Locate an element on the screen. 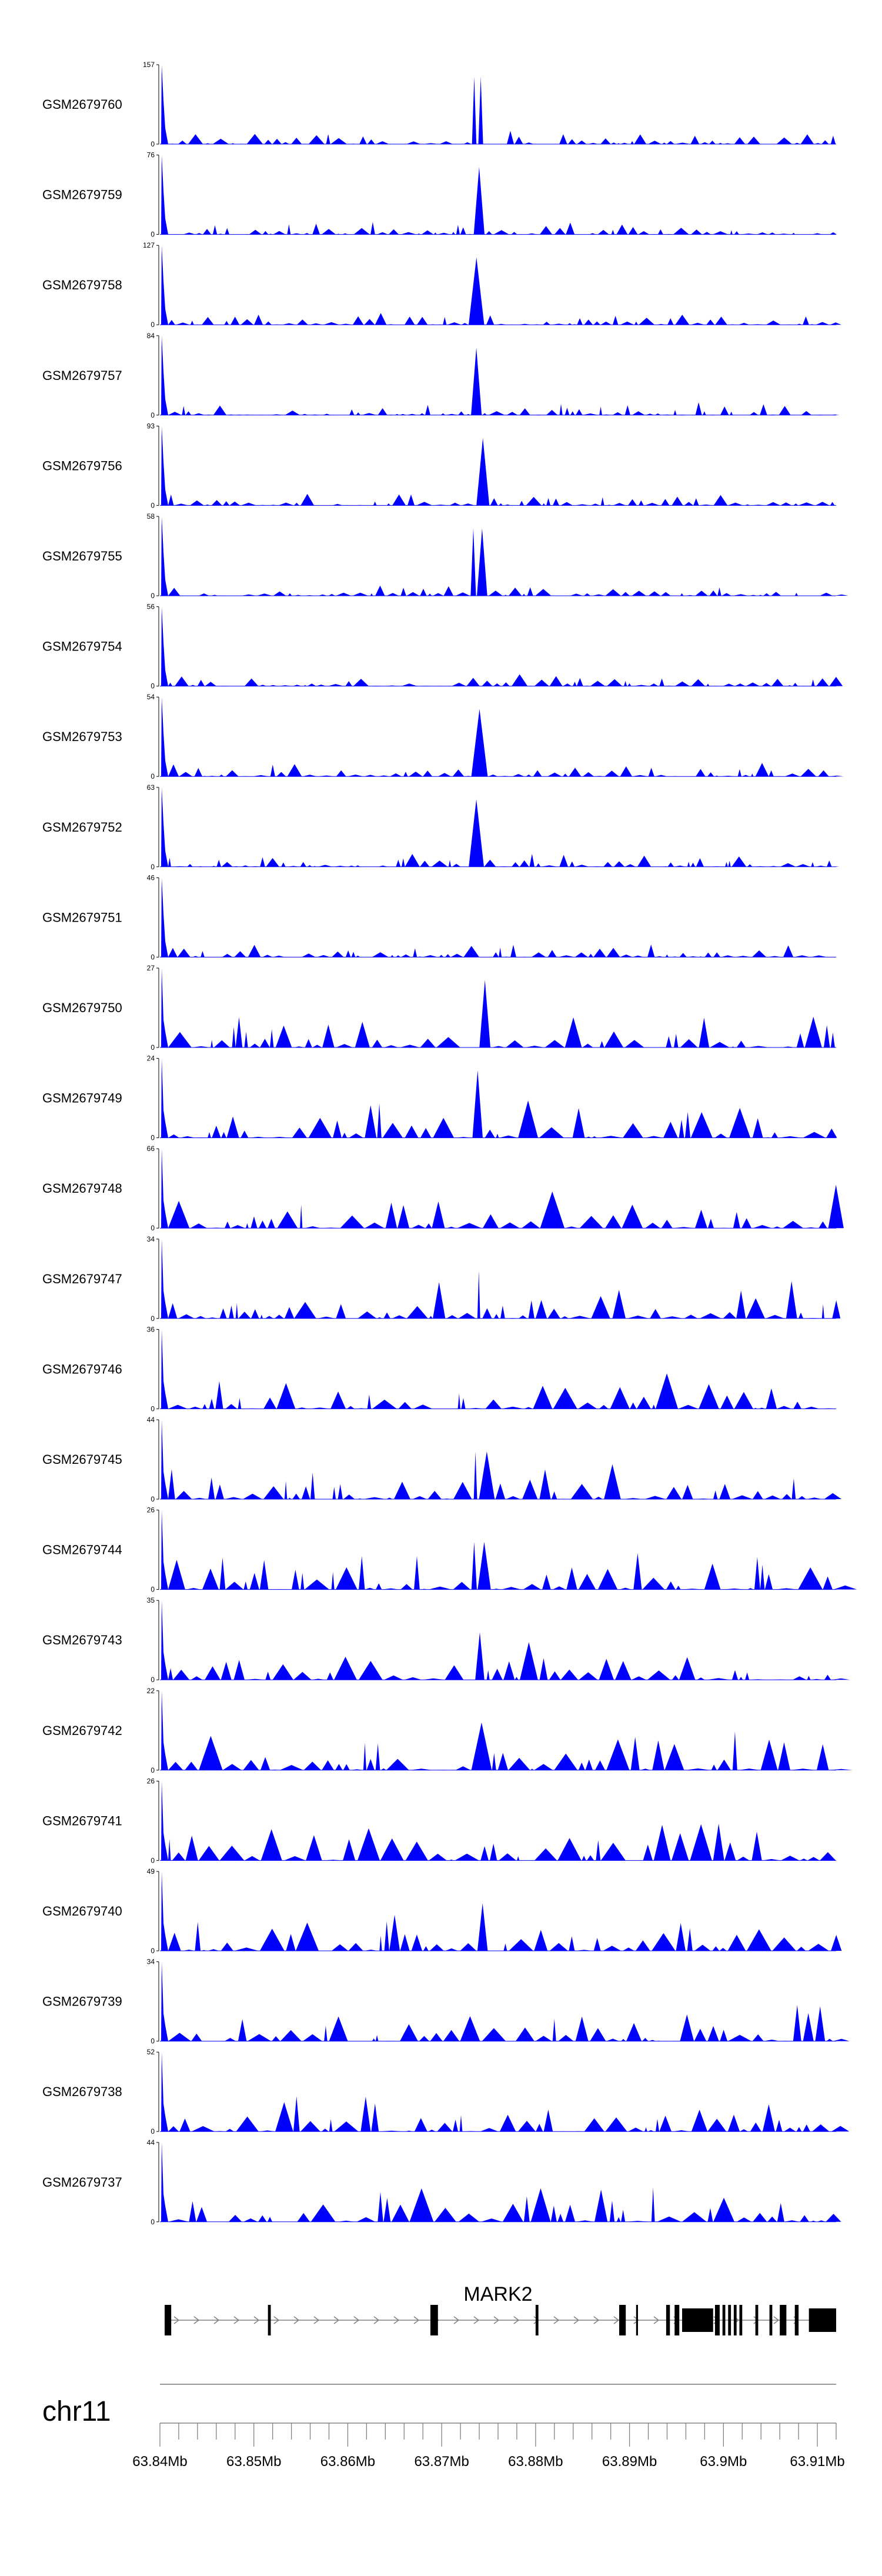 The width and height of the screenshot is (882, 2576). y-max-label: 27 is located at coordinates (151, 968).